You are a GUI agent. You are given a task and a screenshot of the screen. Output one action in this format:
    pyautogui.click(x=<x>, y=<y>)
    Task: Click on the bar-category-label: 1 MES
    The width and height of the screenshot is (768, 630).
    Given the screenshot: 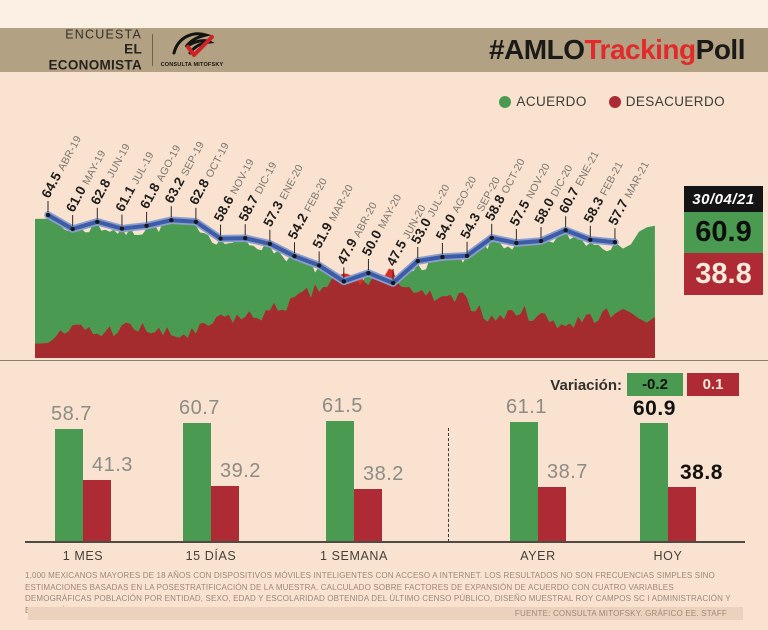 What is the action you would take?
    pyautogui.click(x=83, y=556)
    